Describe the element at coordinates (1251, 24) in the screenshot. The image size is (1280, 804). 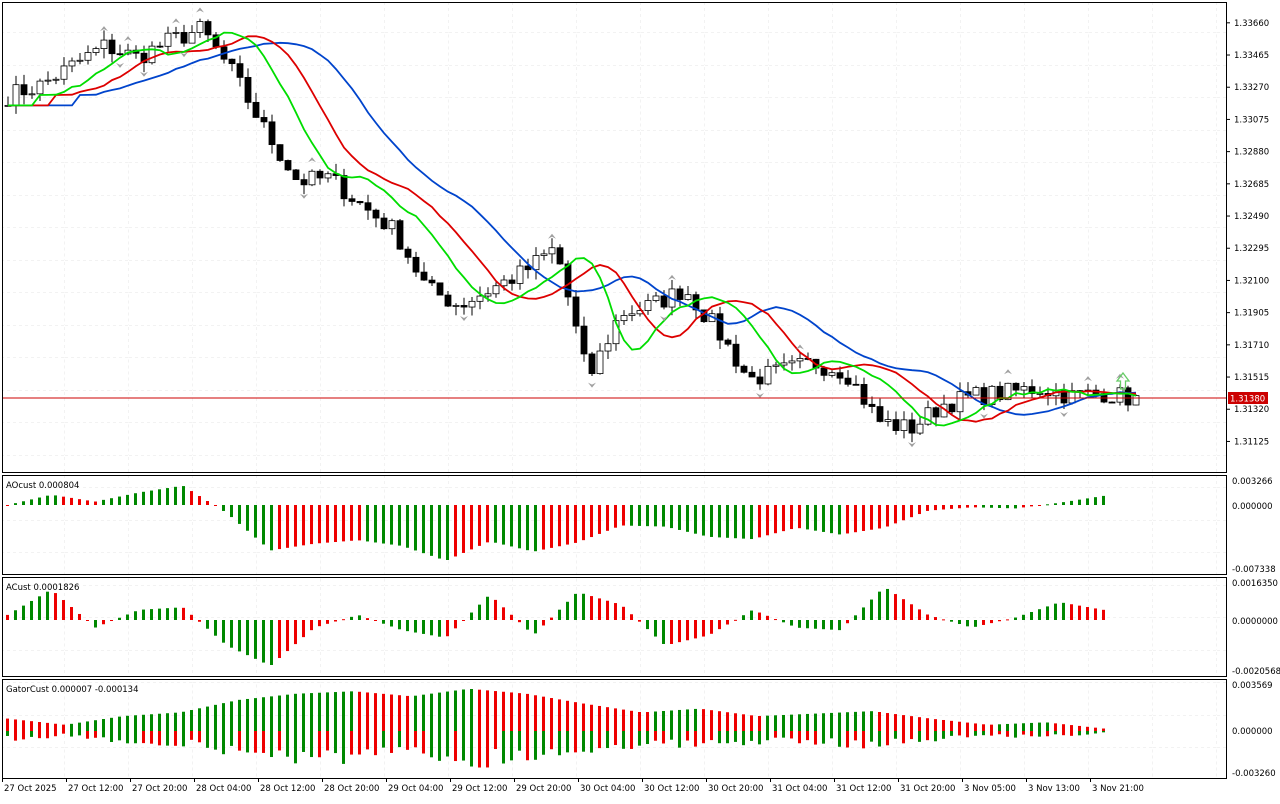
I see `price-tick-label: 1.33660` at that location.